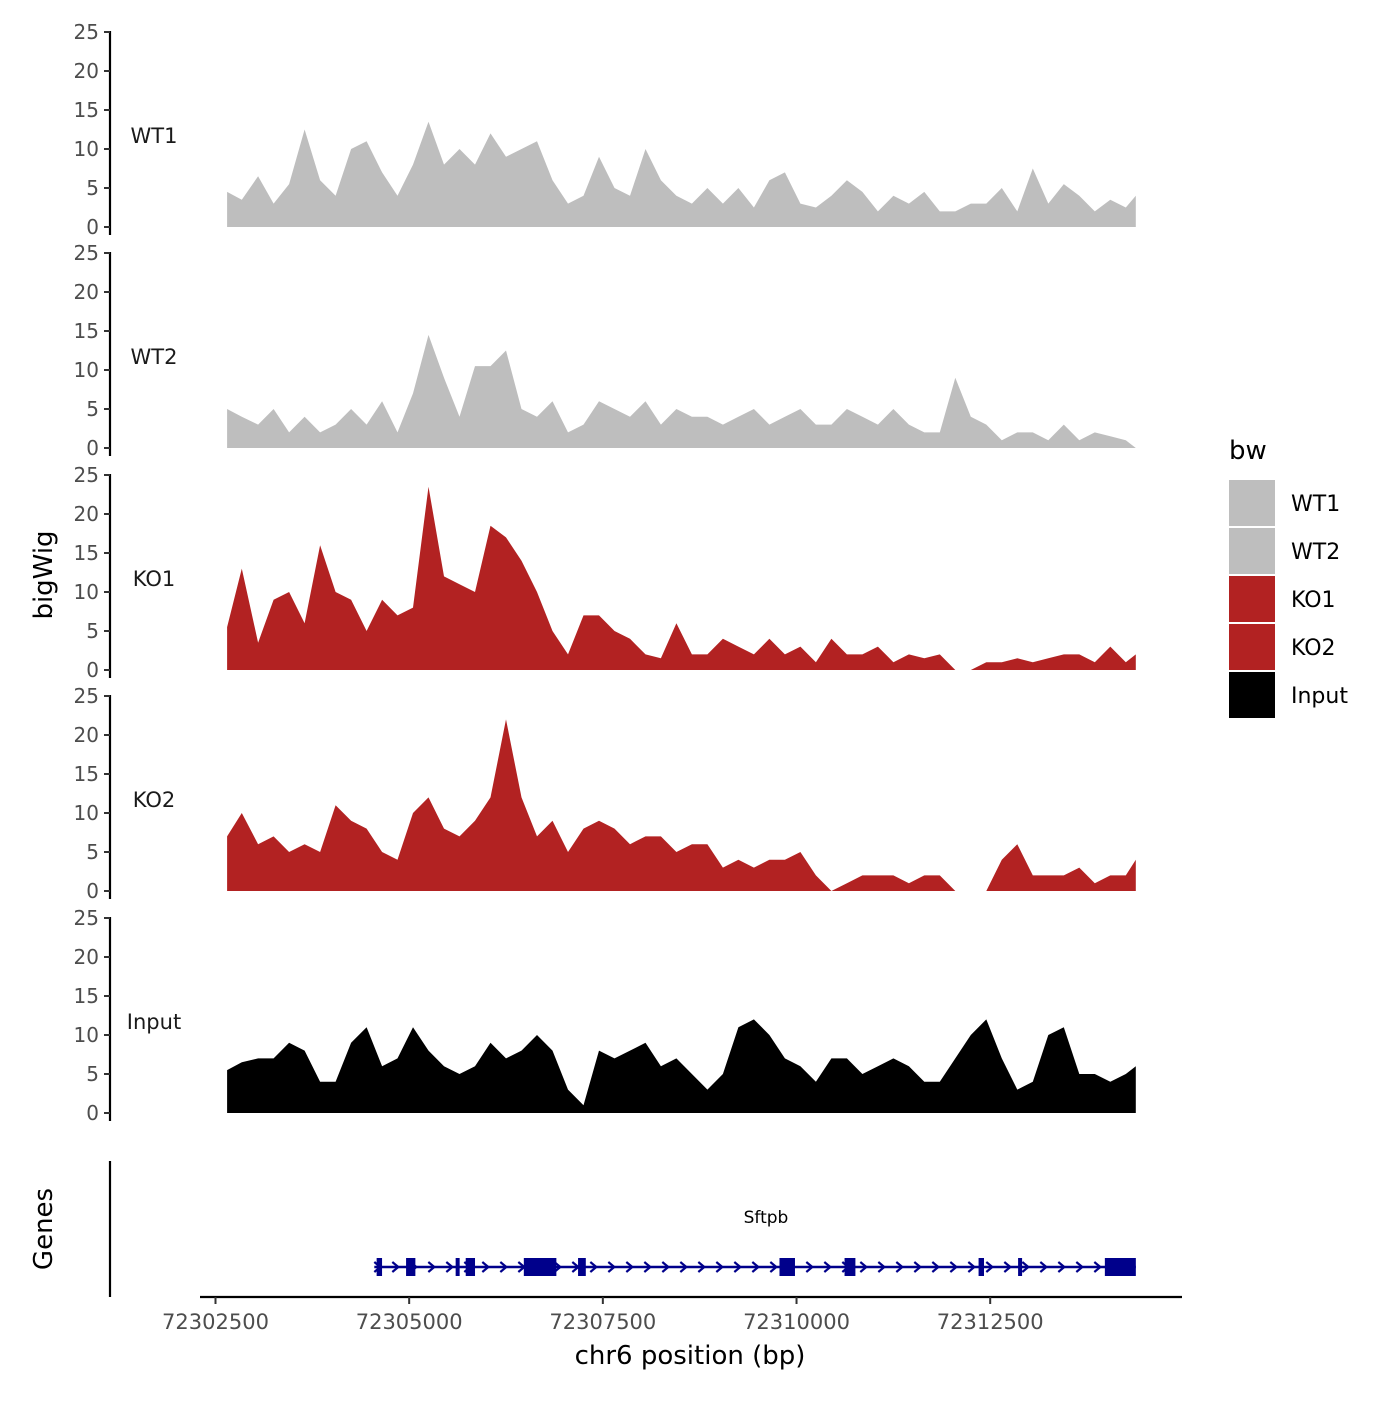 This screenshot has width=1400, height=1404. Describe the element at coordinates (1248, 451) in the screenshot. I see `legend-title: bw` at that location.